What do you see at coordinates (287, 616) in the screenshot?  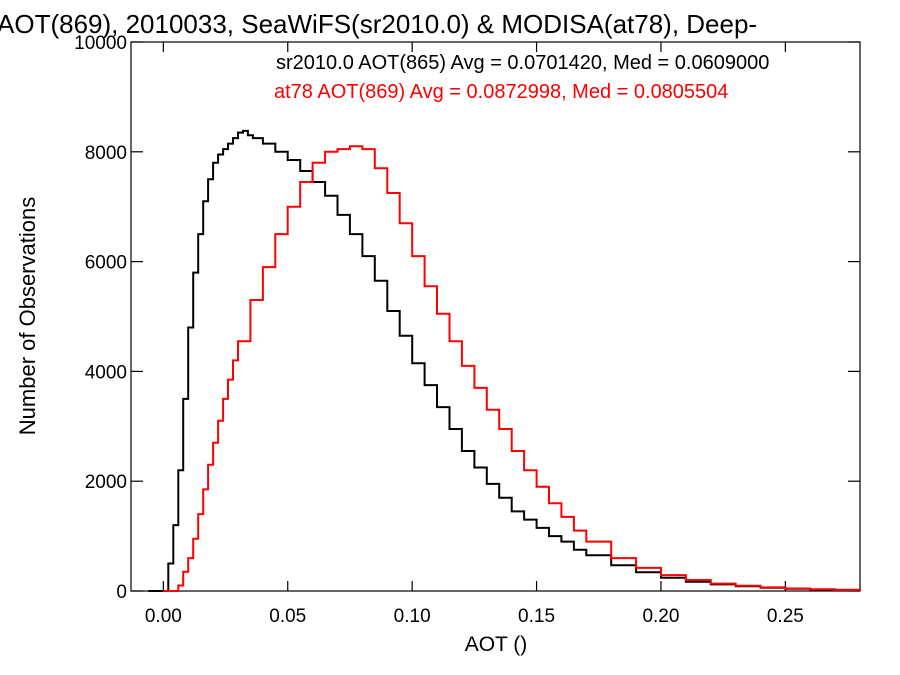 I see `x-tick-label-1: 0.05` at bounding box center [287, 616].